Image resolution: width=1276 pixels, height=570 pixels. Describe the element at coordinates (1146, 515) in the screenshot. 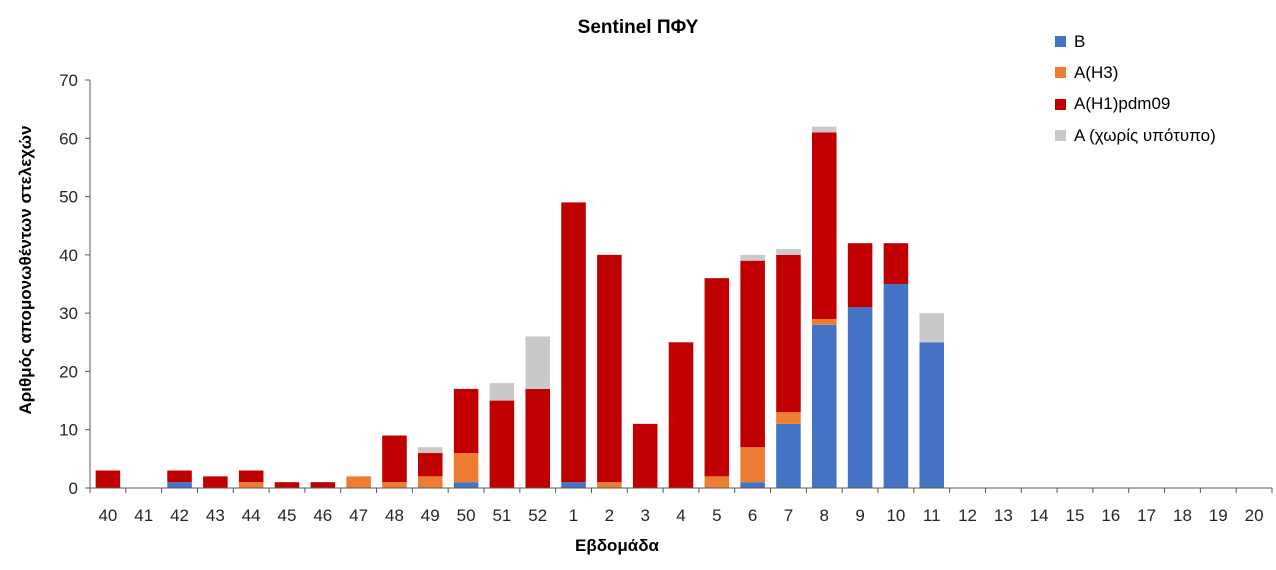

I see `x-tick-label: 17` at that location.